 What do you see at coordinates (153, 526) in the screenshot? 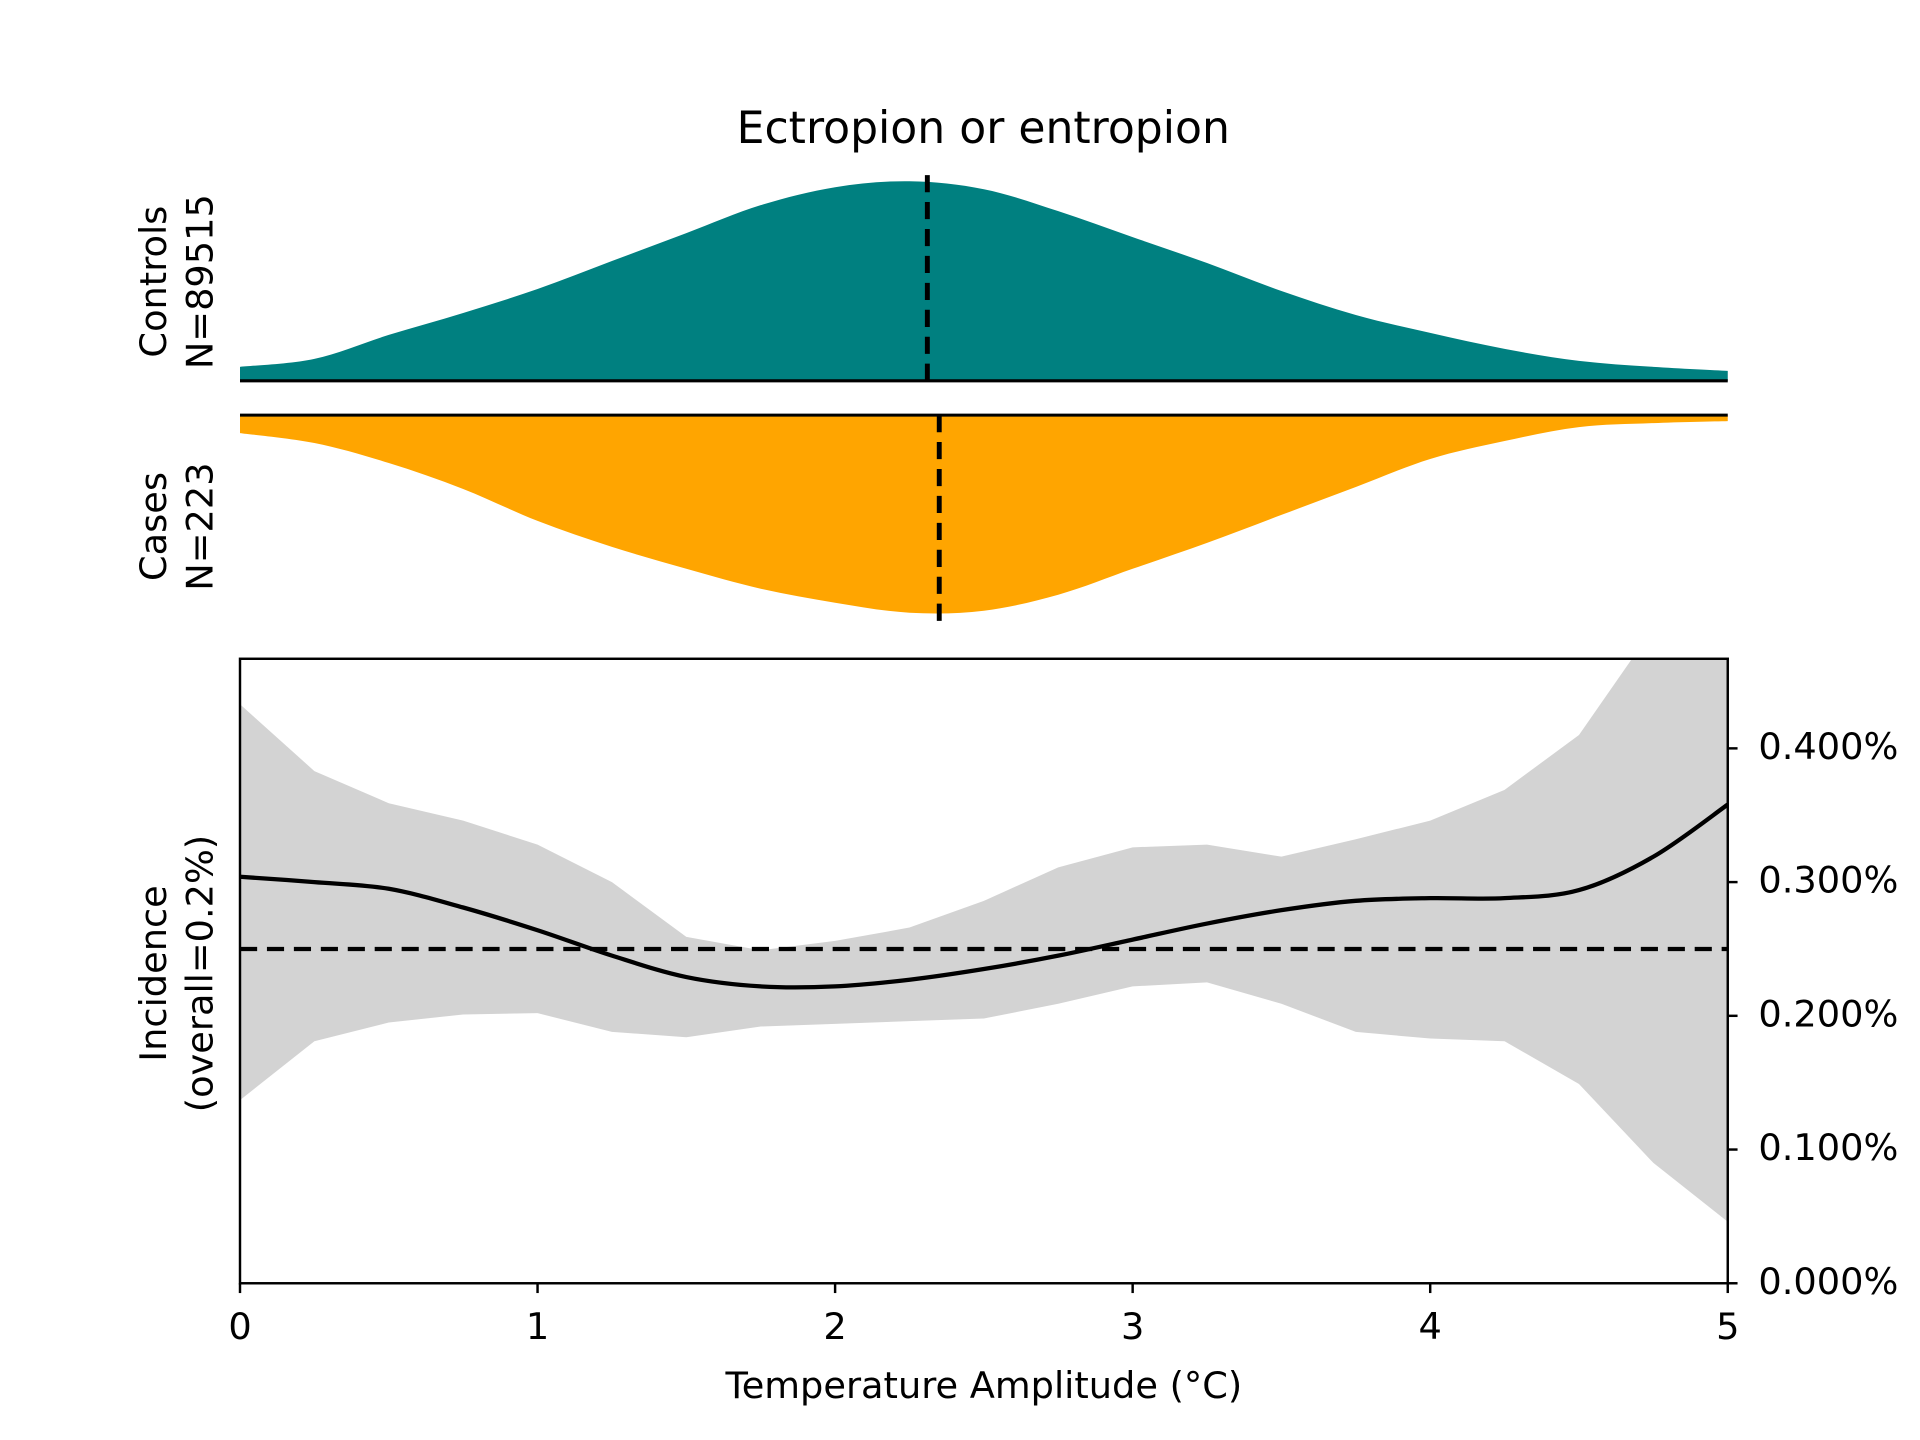
I see `y-axis-label: Cases` at bounding box center [153, 526].